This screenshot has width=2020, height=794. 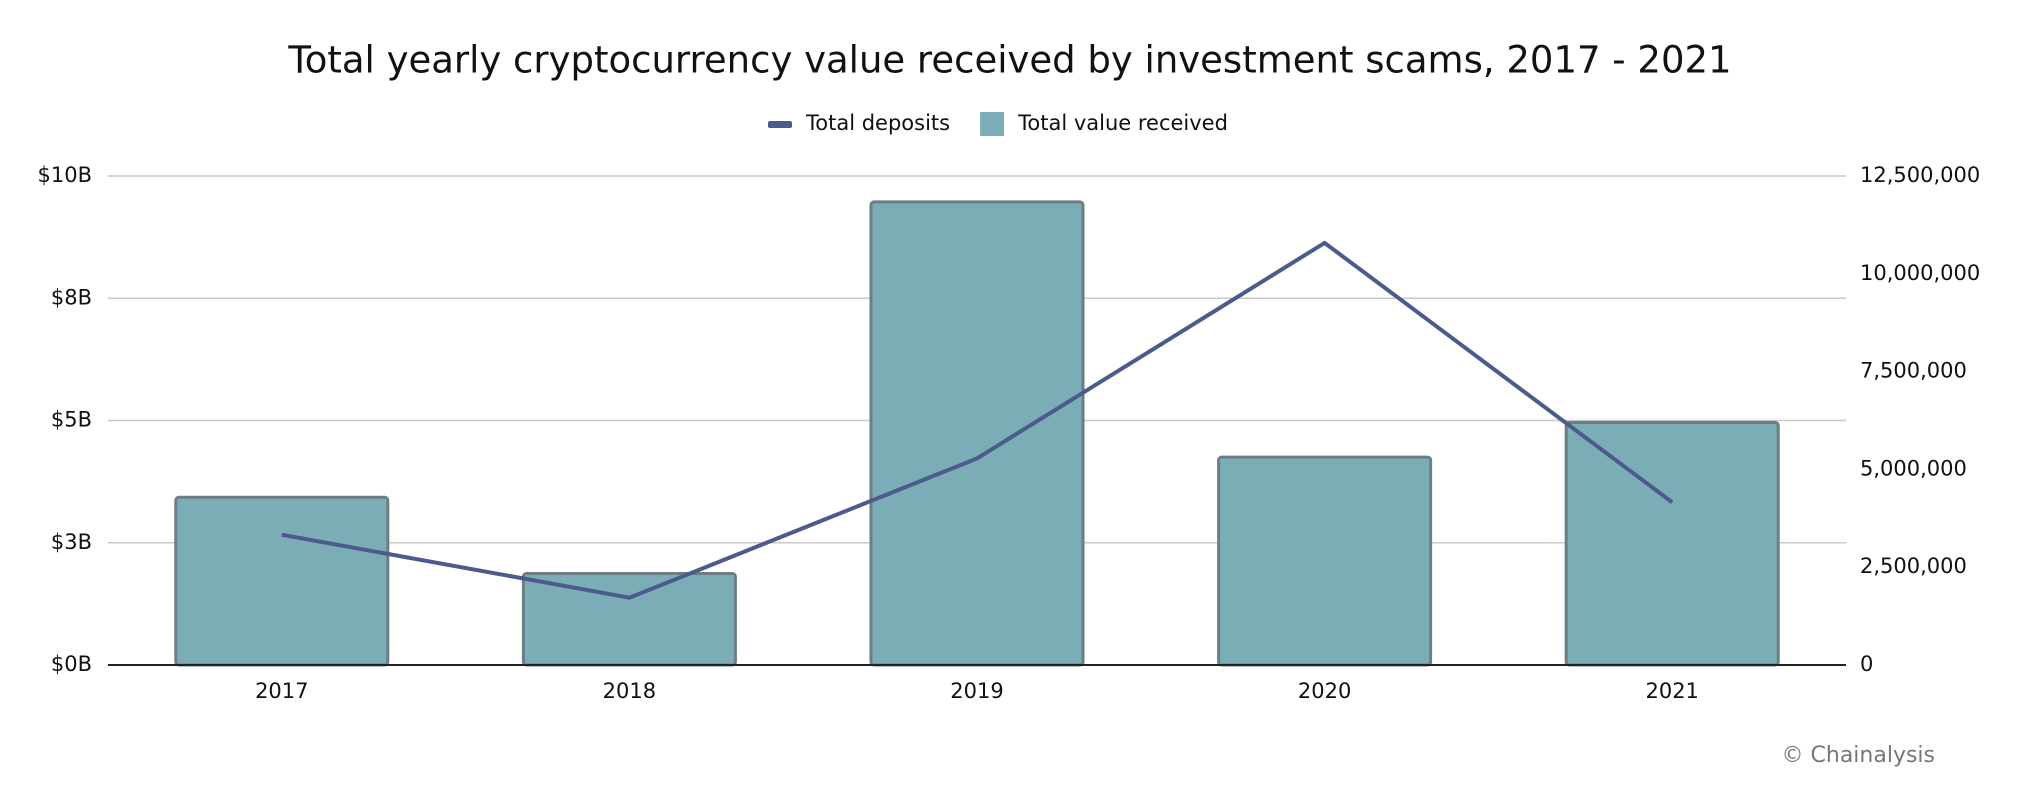 I want to click on y2-tick-label: 12,500,000, so click(x=1920, y=175).